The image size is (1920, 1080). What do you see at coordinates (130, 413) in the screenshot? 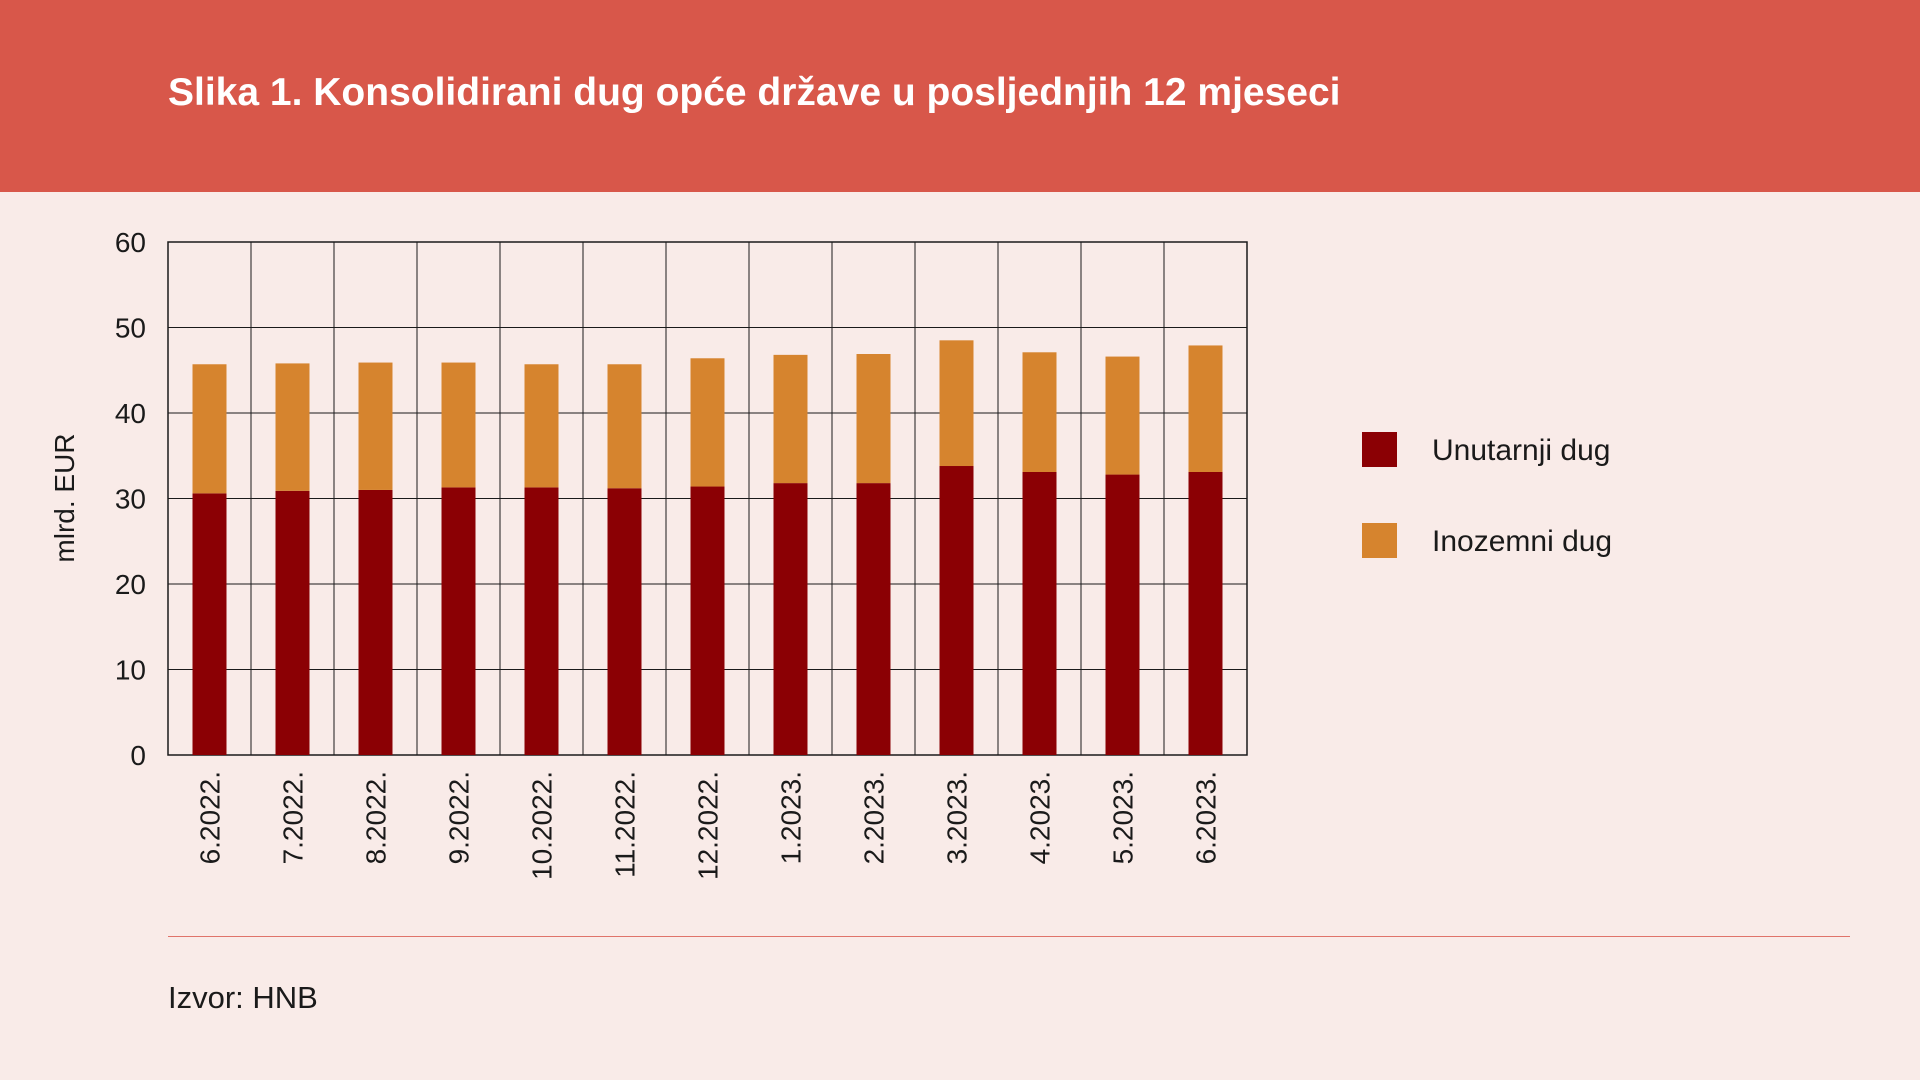
I see `y-tick-label: 40` at bounding box center [130, 413].